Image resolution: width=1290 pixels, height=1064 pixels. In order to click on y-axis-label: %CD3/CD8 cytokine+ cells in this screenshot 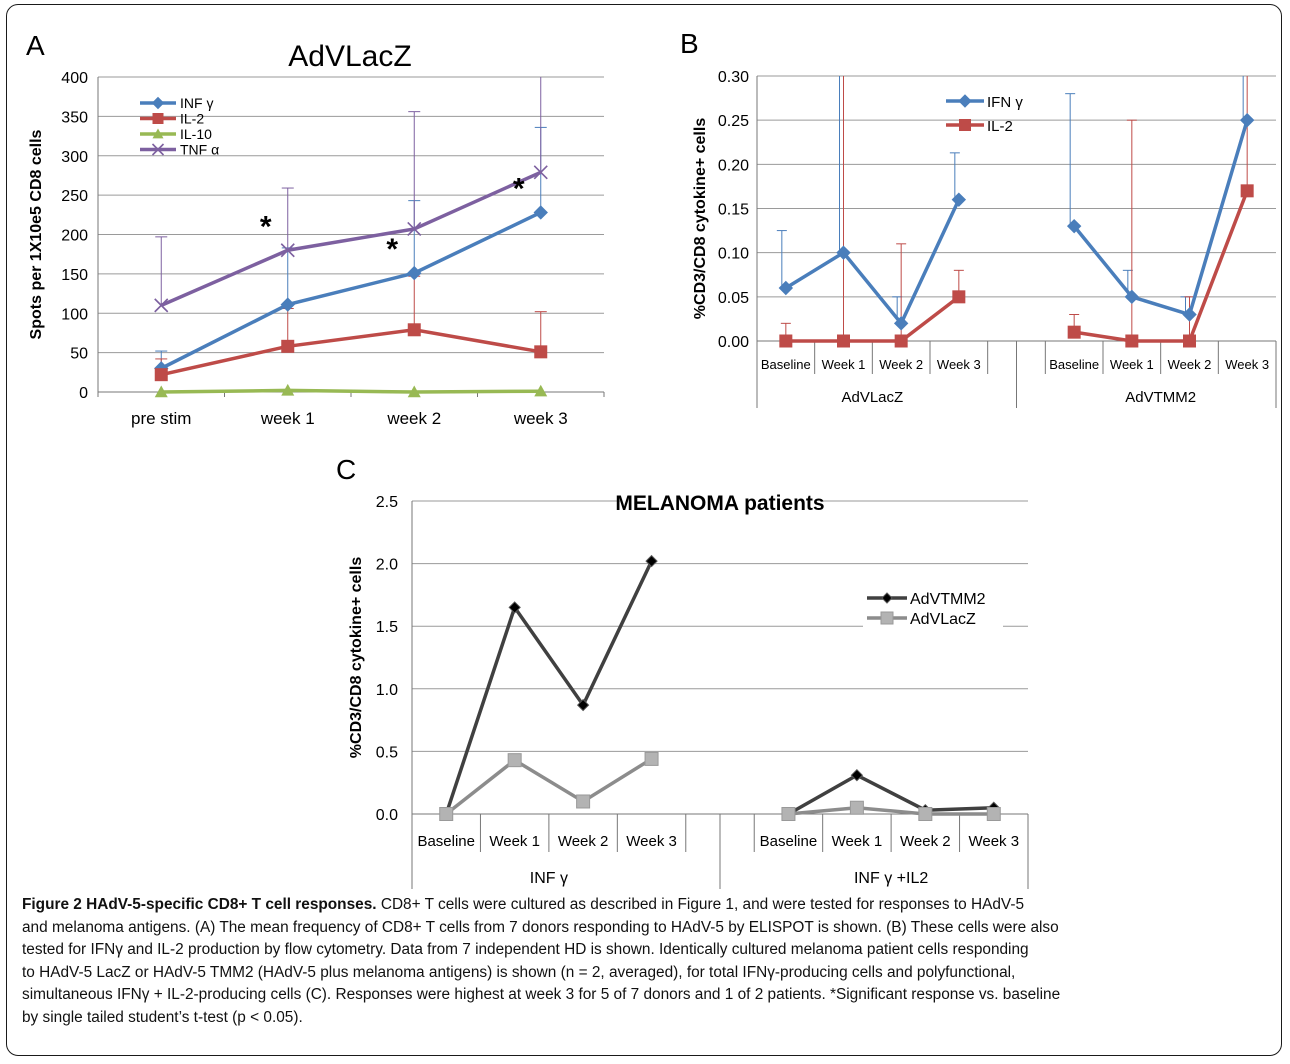, I will do `click(356, 658)`.